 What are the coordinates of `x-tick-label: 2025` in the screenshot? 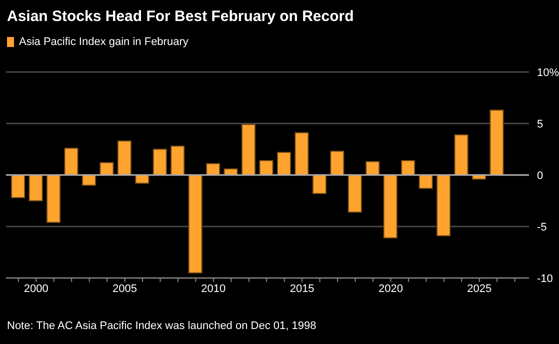 It's located at (479, 288).